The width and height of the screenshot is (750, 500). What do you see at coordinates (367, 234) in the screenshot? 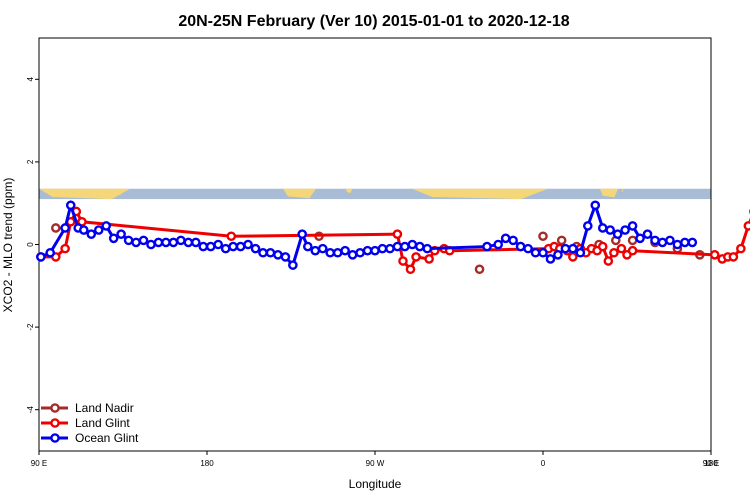
I see `series-ocean-glint` at bounding box center [367, 234].